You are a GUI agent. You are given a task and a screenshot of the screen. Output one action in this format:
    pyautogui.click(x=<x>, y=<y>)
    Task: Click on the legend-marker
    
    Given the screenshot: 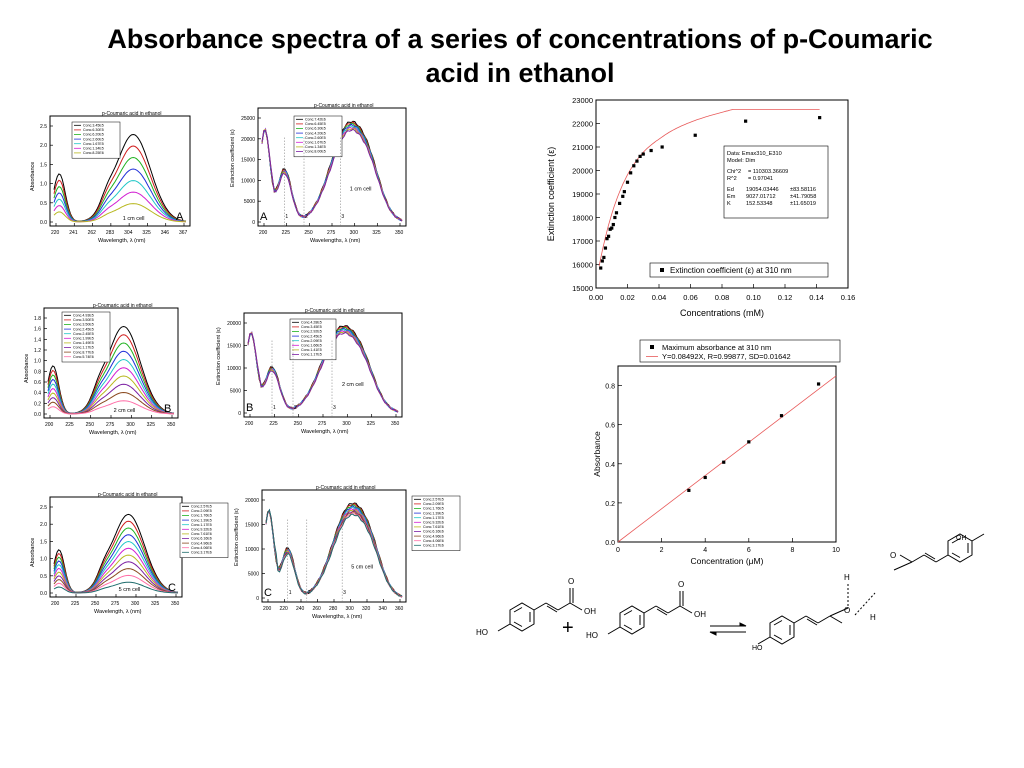 What is the action you would take?
    pyautogui.click(x=652, y=347)
    